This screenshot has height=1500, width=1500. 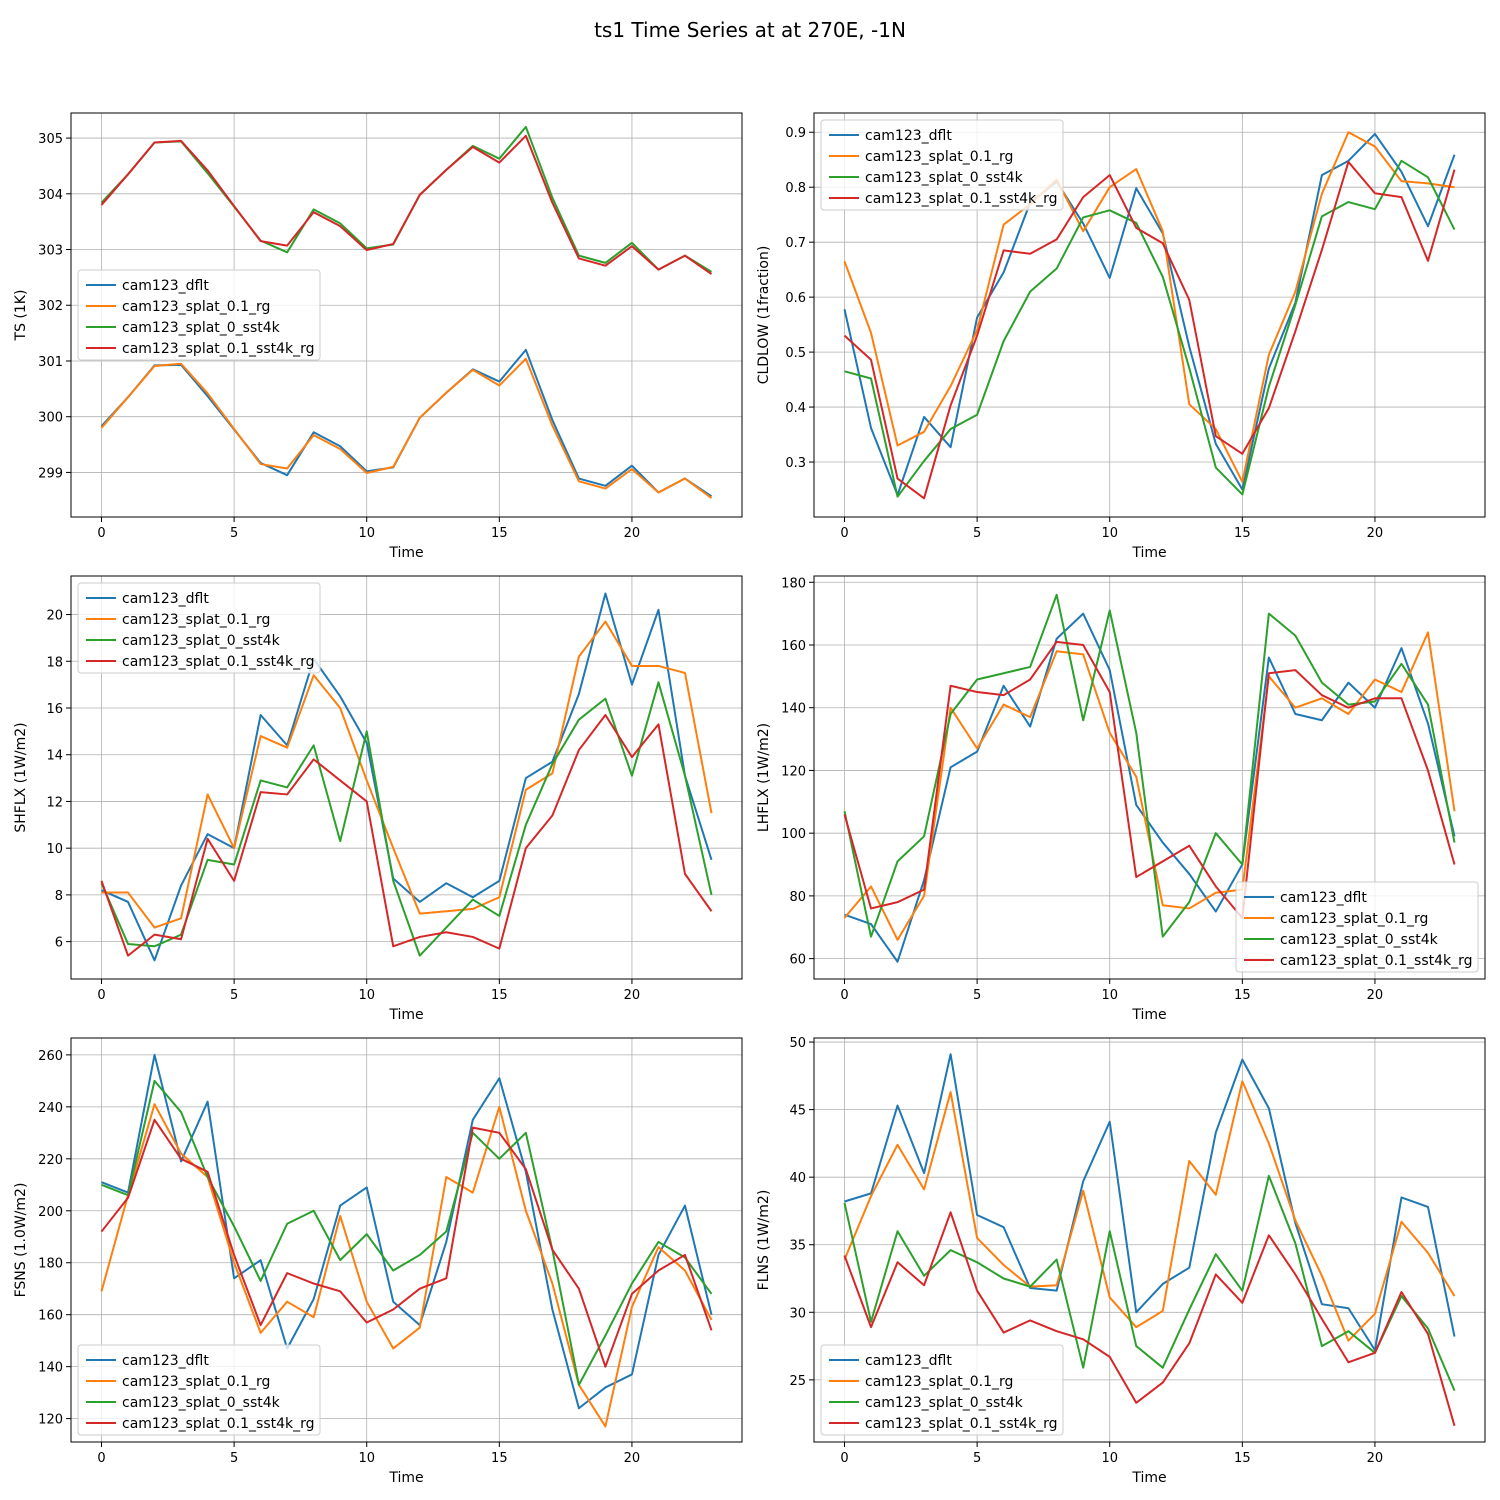 What do you see at coordinates (795, 298) in the screenshot?
I see `y-tick-label: 0.6` at bounding box center [795, 298].